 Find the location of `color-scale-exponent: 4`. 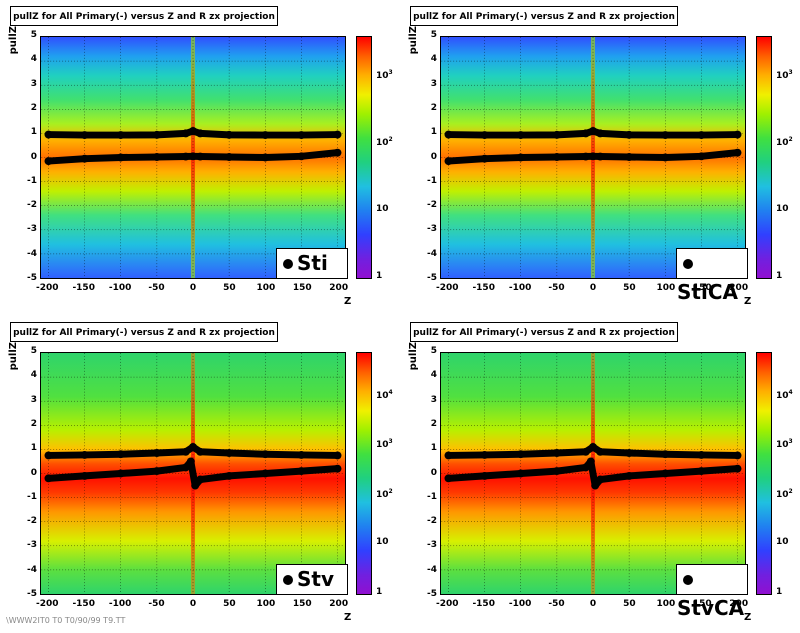

color-scale-exponent: 4 is located at coordinates (390, 392).